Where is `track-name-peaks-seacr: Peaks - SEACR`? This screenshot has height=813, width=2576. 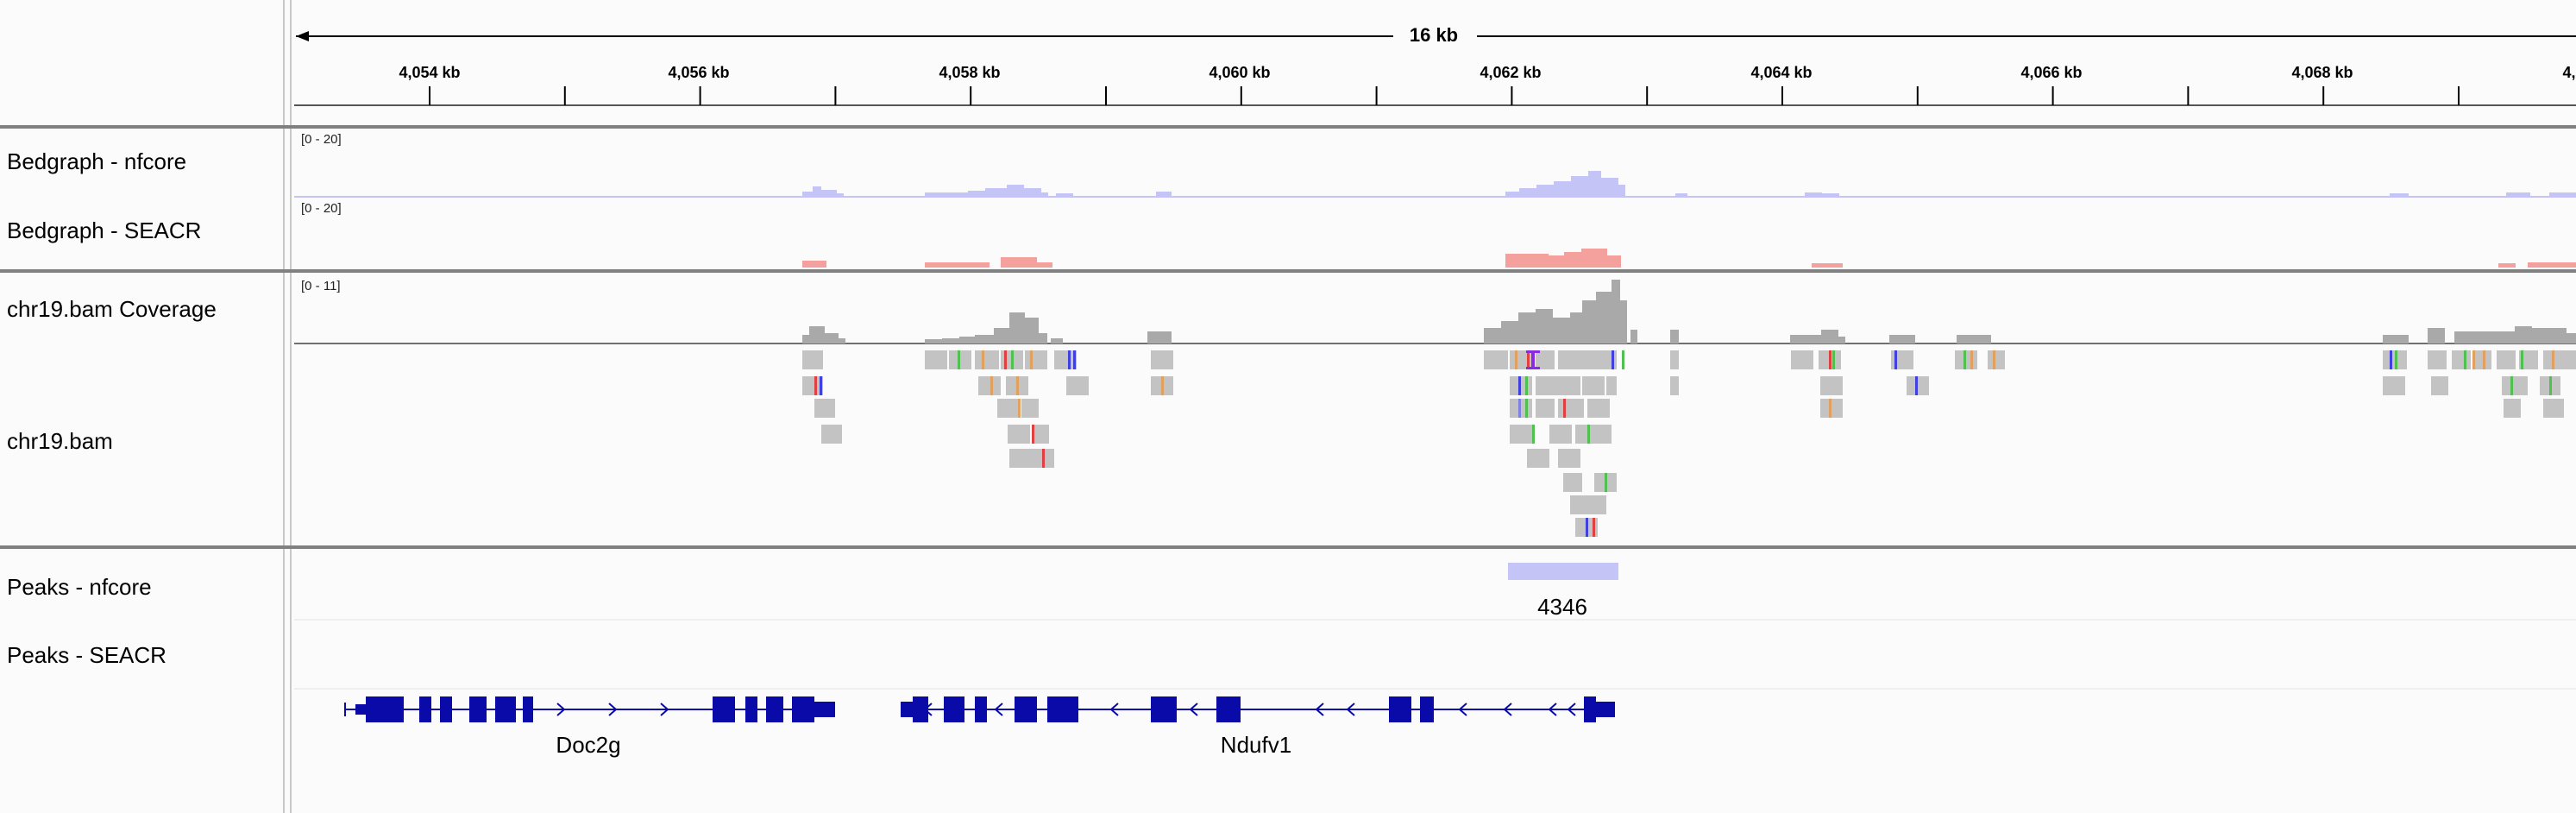 track-name-peaks-seacr: Peaks - SEACR is located at coordinates (86, 655).